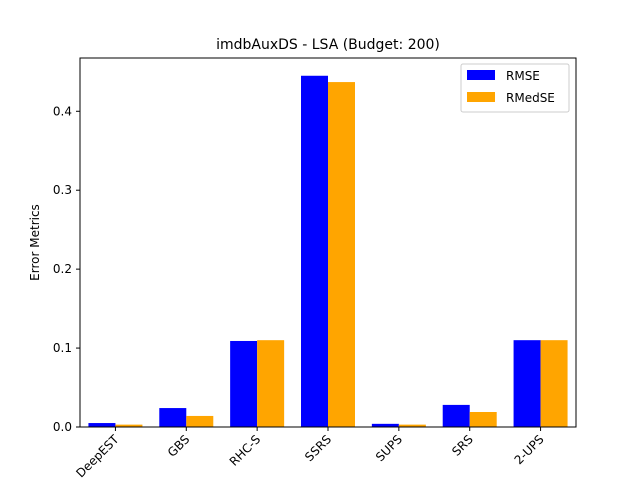  I want to click on legend-label-rmedse: RMedSE, so click(530, 98).